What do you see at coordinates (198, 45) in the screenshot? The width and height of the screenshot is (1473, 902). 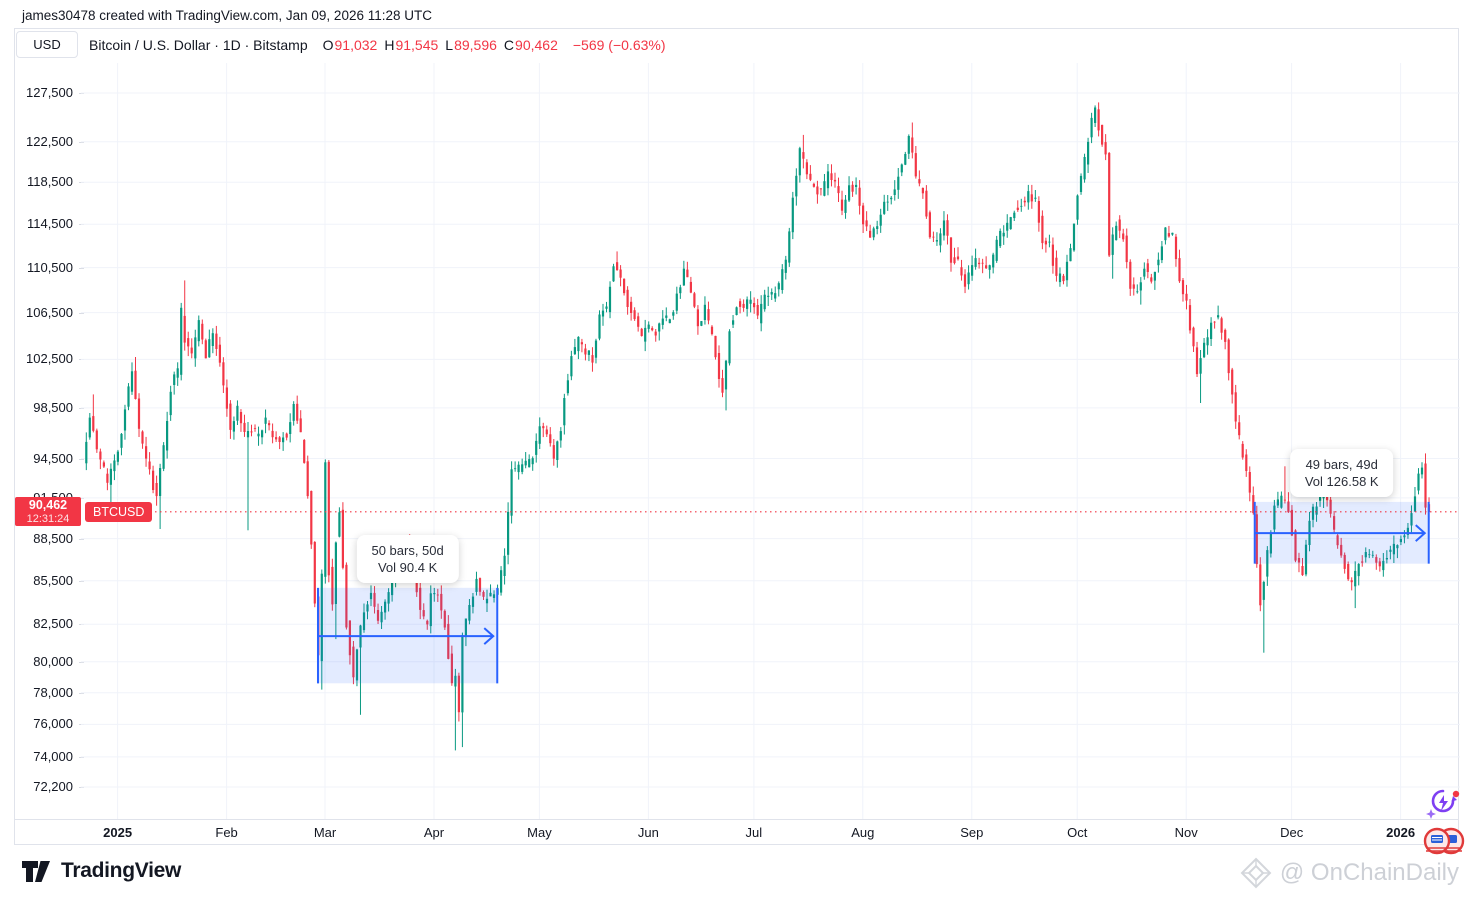 I see `symbol-title: Bitcoin / U.S. Dollar · 1D · Bitstamp` at bounding box center [198, 45].